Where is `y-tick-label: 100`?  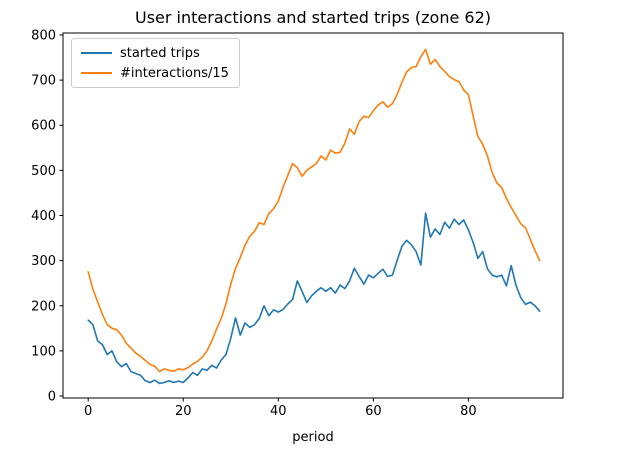
y-tick-label: 100 is located at coordinates (43, 351).